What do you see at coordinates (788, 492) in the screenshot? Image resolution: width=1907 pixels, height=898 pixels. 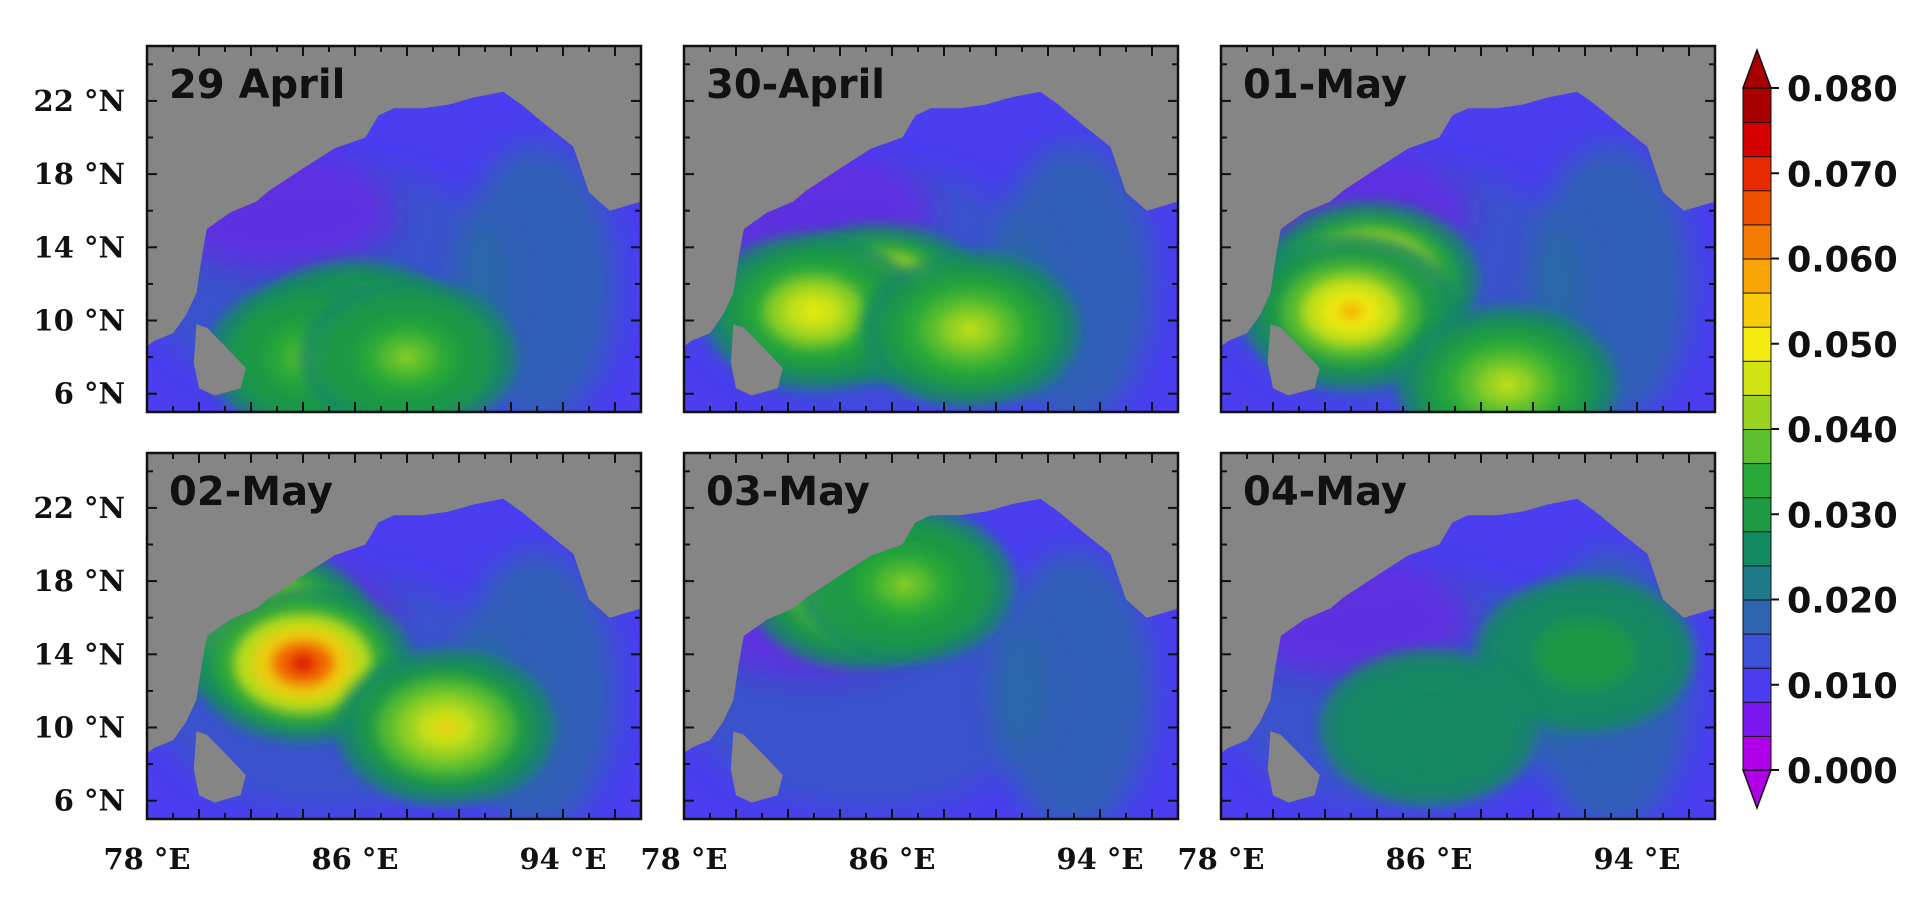 I see `panel-title: 03-May` at bounding box center [788, 492].